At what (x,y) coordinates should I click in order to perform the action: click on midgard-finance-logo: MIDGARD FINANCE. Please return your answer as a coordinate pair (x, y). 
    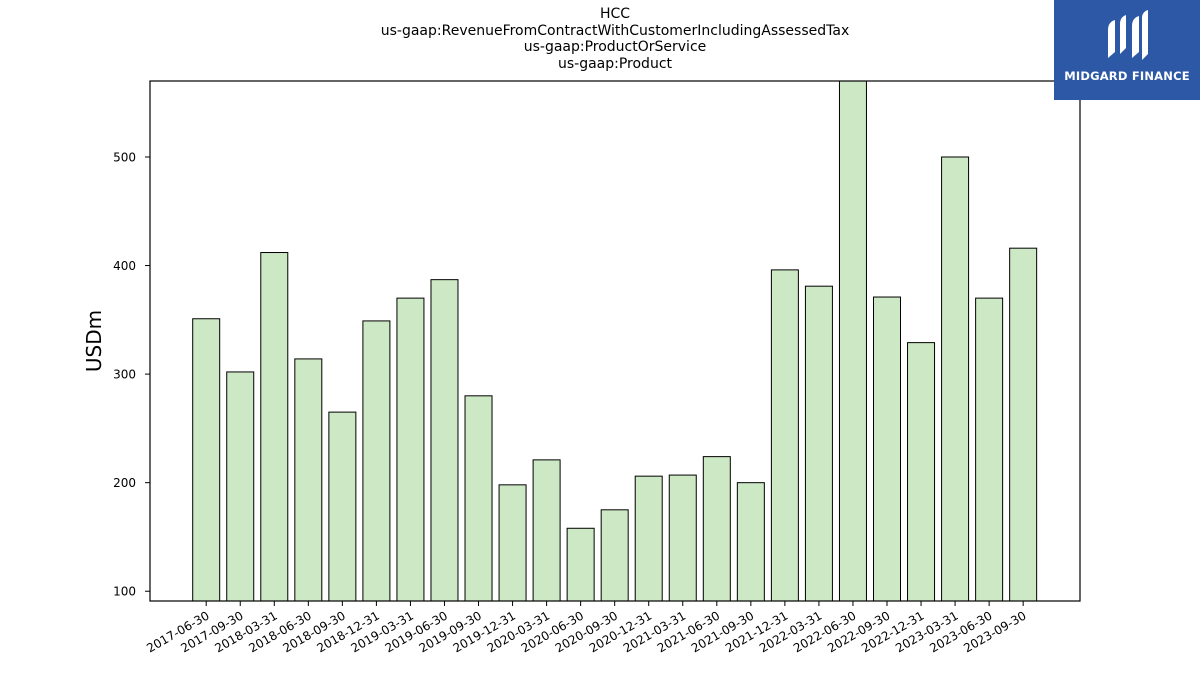
    Looking at the image, I should click on (1127, 50).